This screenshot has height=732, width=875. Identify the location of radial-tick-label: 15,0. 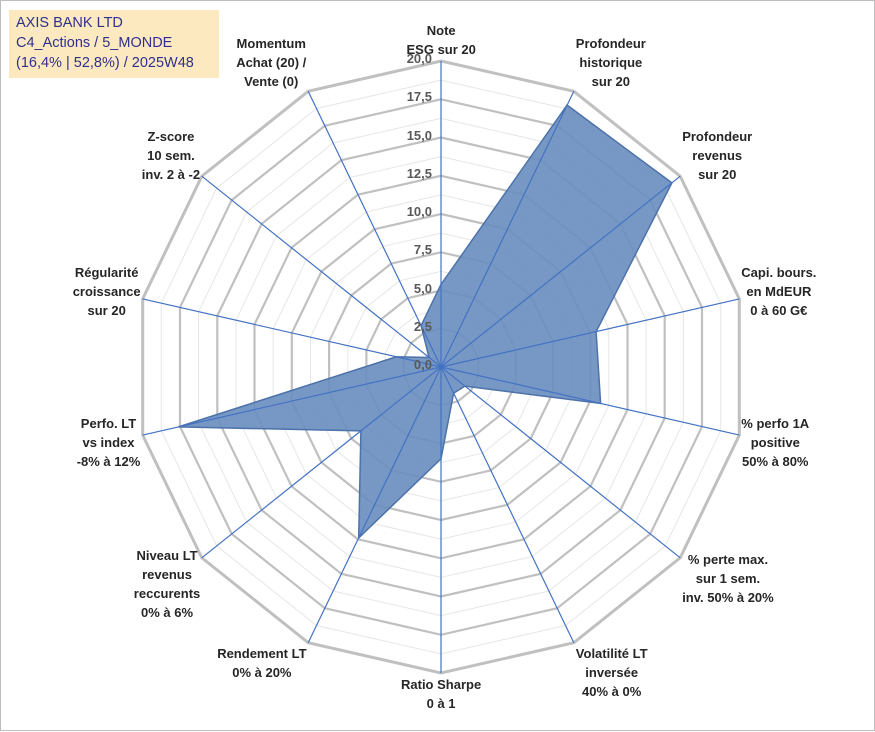
(419, 135).